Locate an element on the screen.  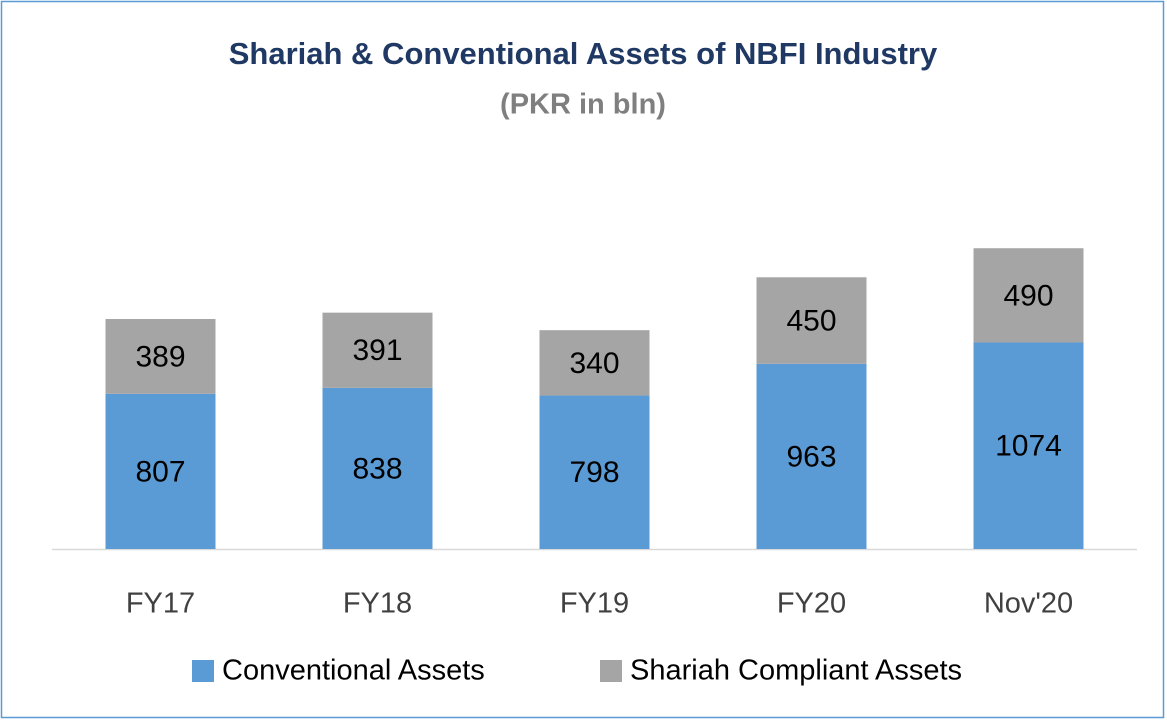
x-tick-label: FY20 is located at coordinates (811, 604).